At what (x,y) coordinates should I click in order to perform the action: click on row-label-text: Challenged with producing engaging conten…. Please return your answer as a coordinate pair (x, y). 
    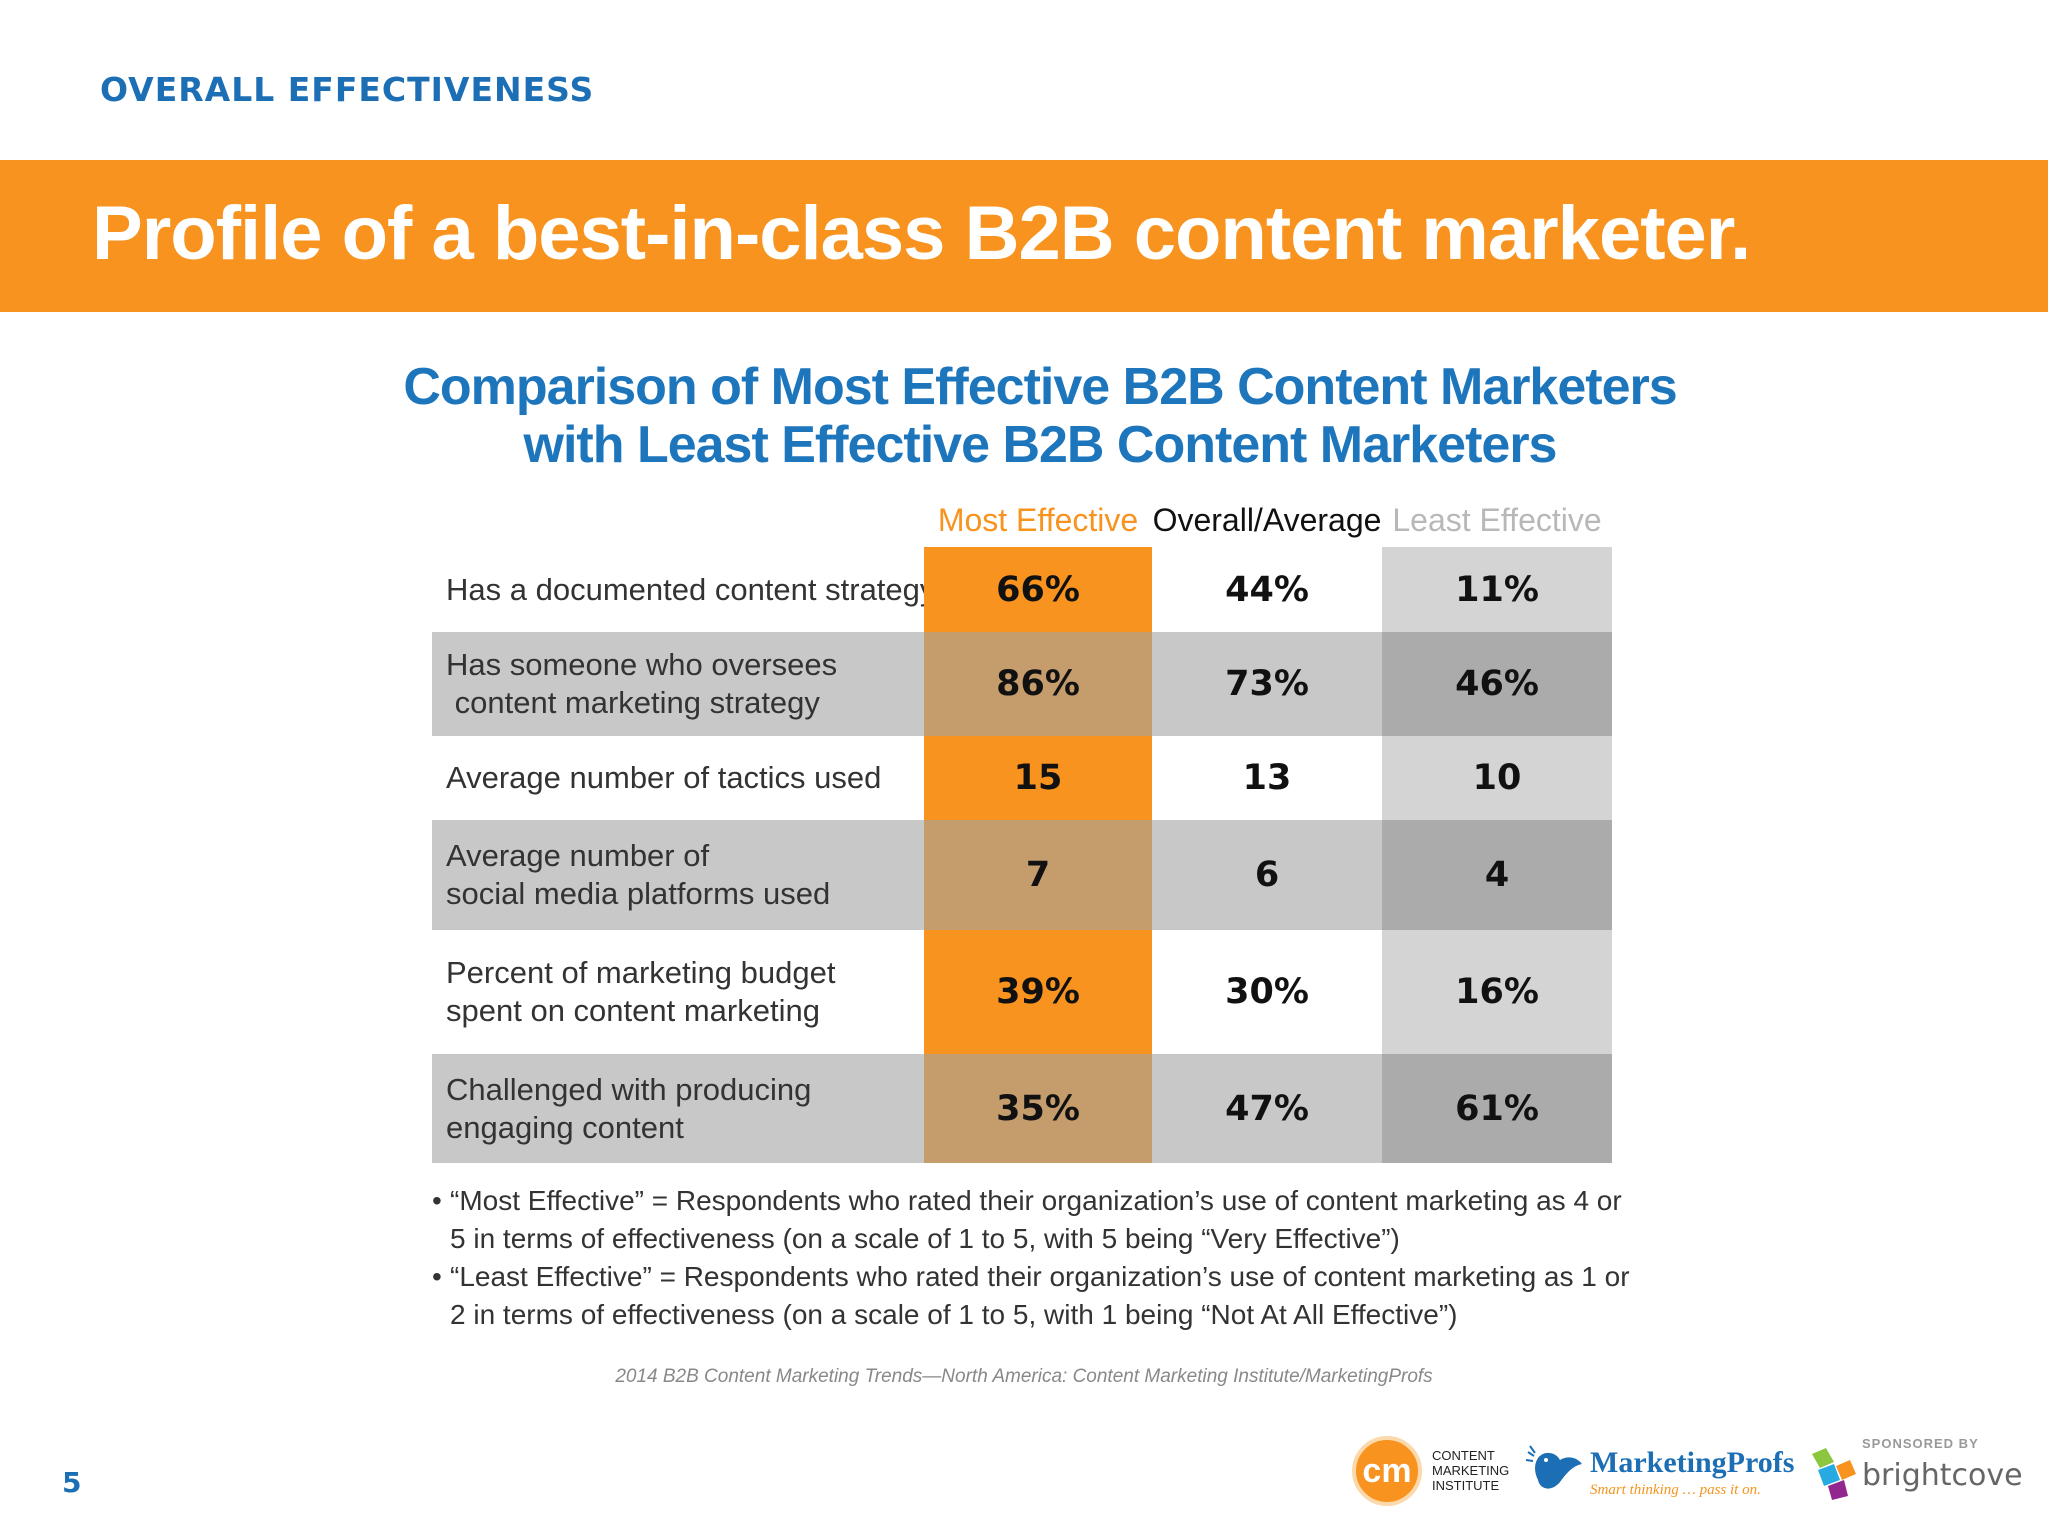
    Looking at the image, I should click on (628, 1109).